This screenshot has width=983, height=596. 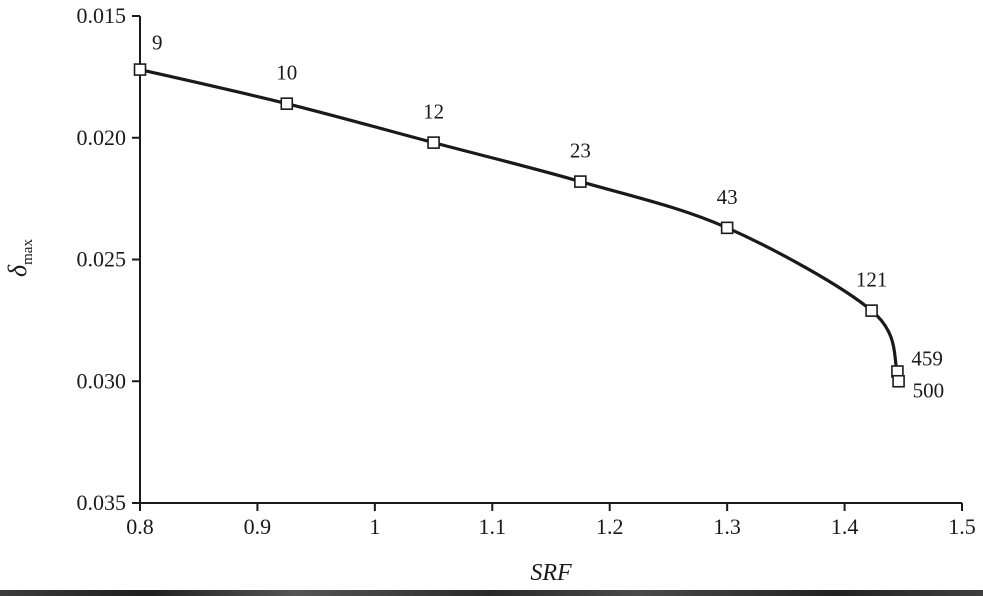 What do you see at coordinates (102, 15) in the screenshot?
I see `y-axis-tick-label: 0.015` at bounding box center [102, 15].